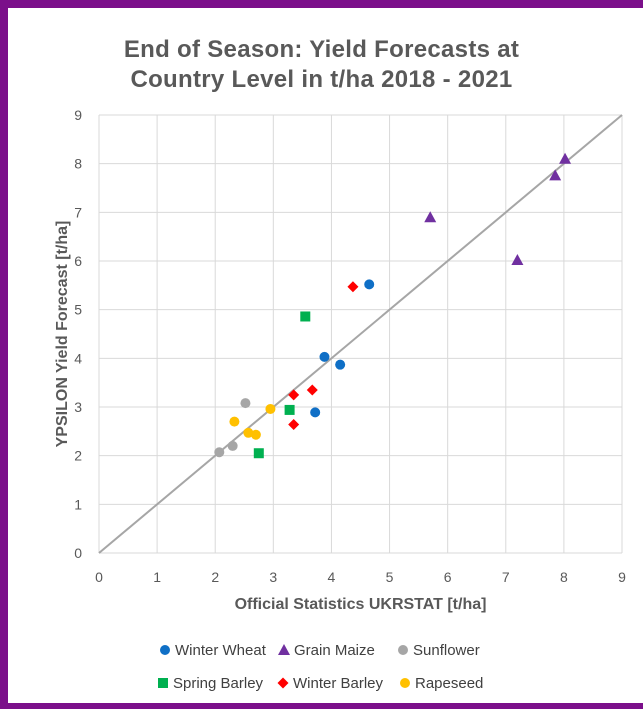 Image resolution: width=643 pixels, height=709 pixels. I want to click on y-axis-title: YPSILON Yield Forecast [t/ha], so click(62, 334).